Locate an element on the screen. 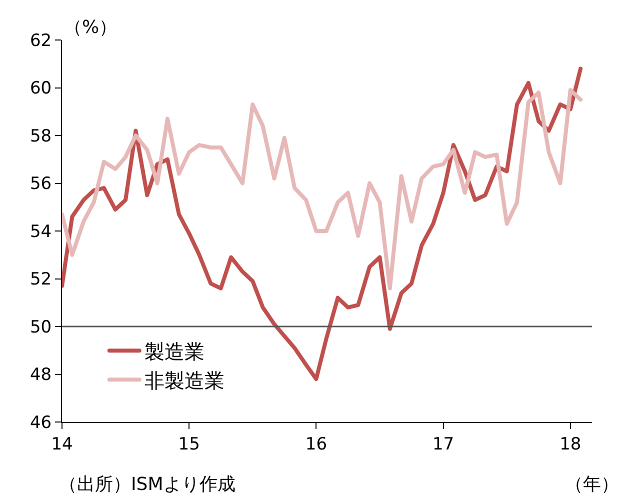 The image size is (622, 502). y-tick-label: 54 is located at coordinates (41, 232).